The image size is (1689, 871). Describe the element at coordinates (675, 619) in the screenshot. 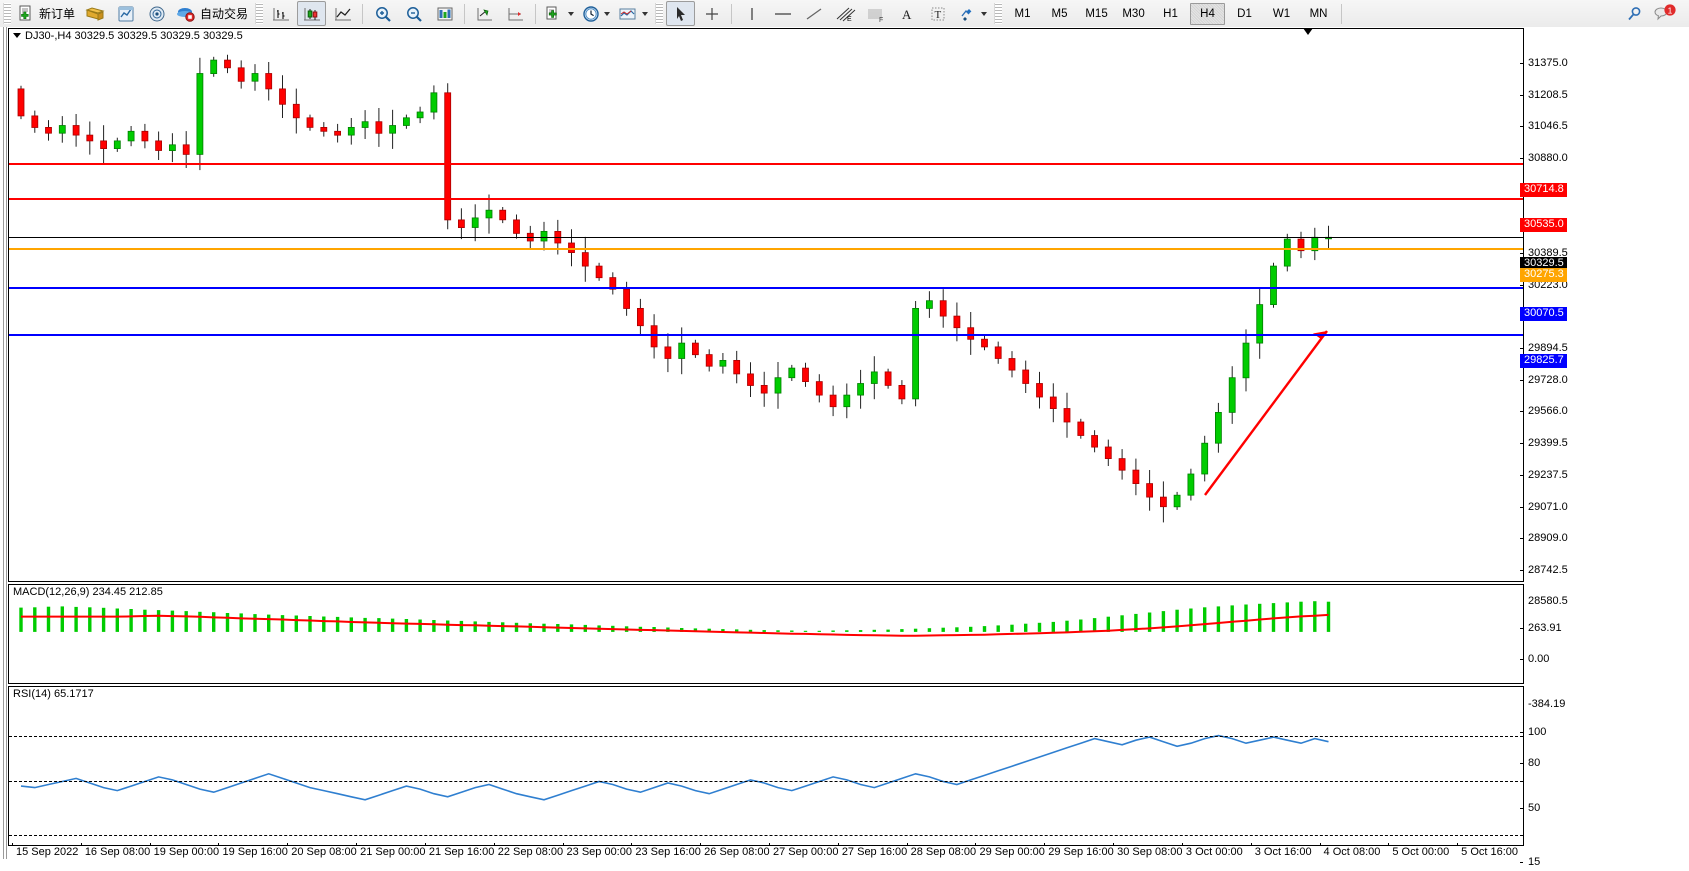

I see `macd-histogram` at that location.